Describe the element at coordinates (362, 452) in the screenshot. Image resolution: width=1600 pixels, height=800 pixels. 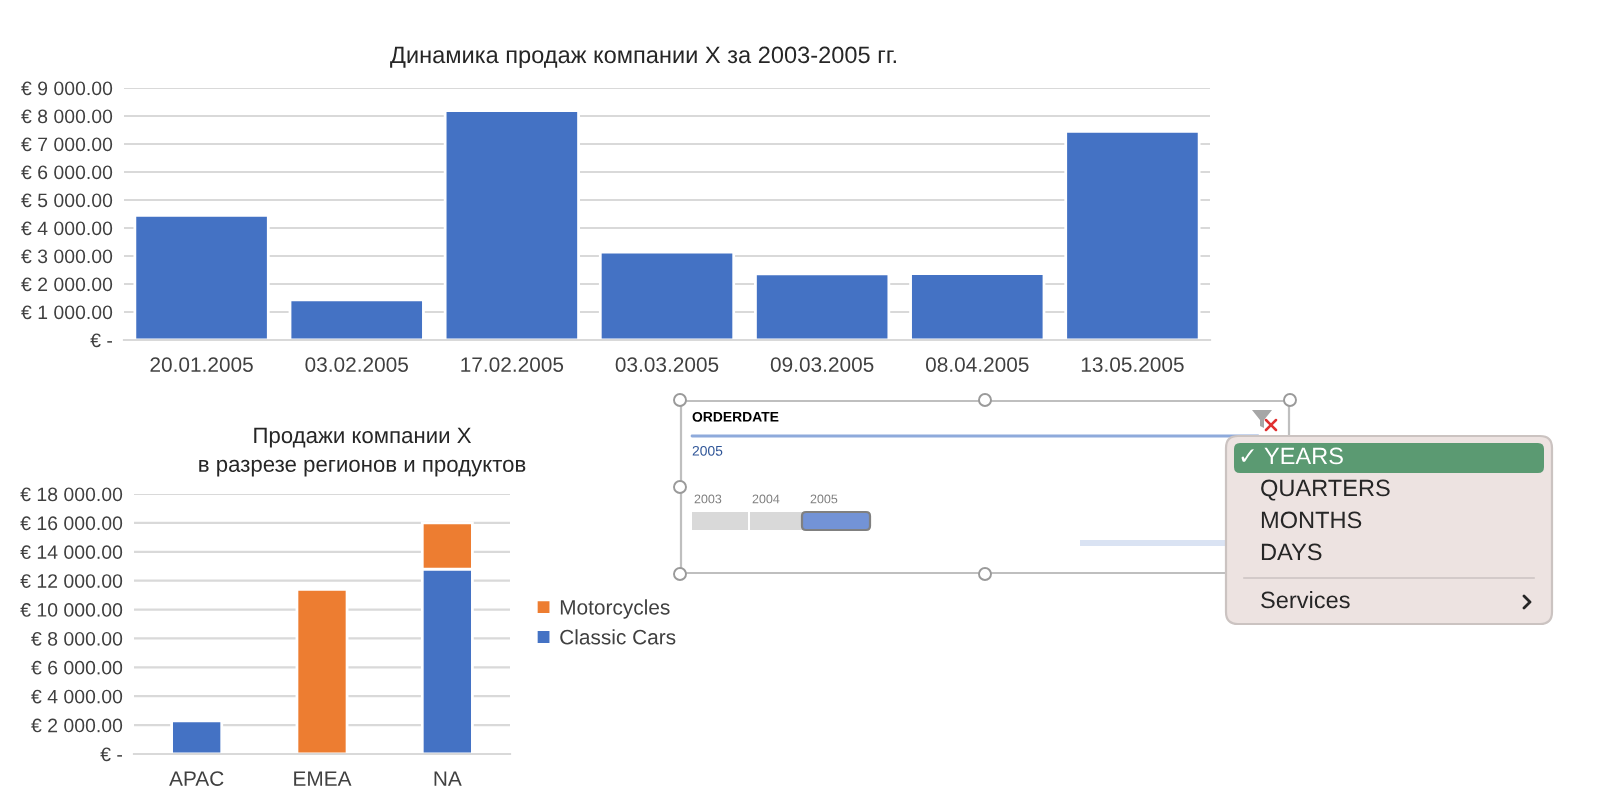
I see `chart-title: Продажи компании X в разрезе регионов и продуктов` at that location.